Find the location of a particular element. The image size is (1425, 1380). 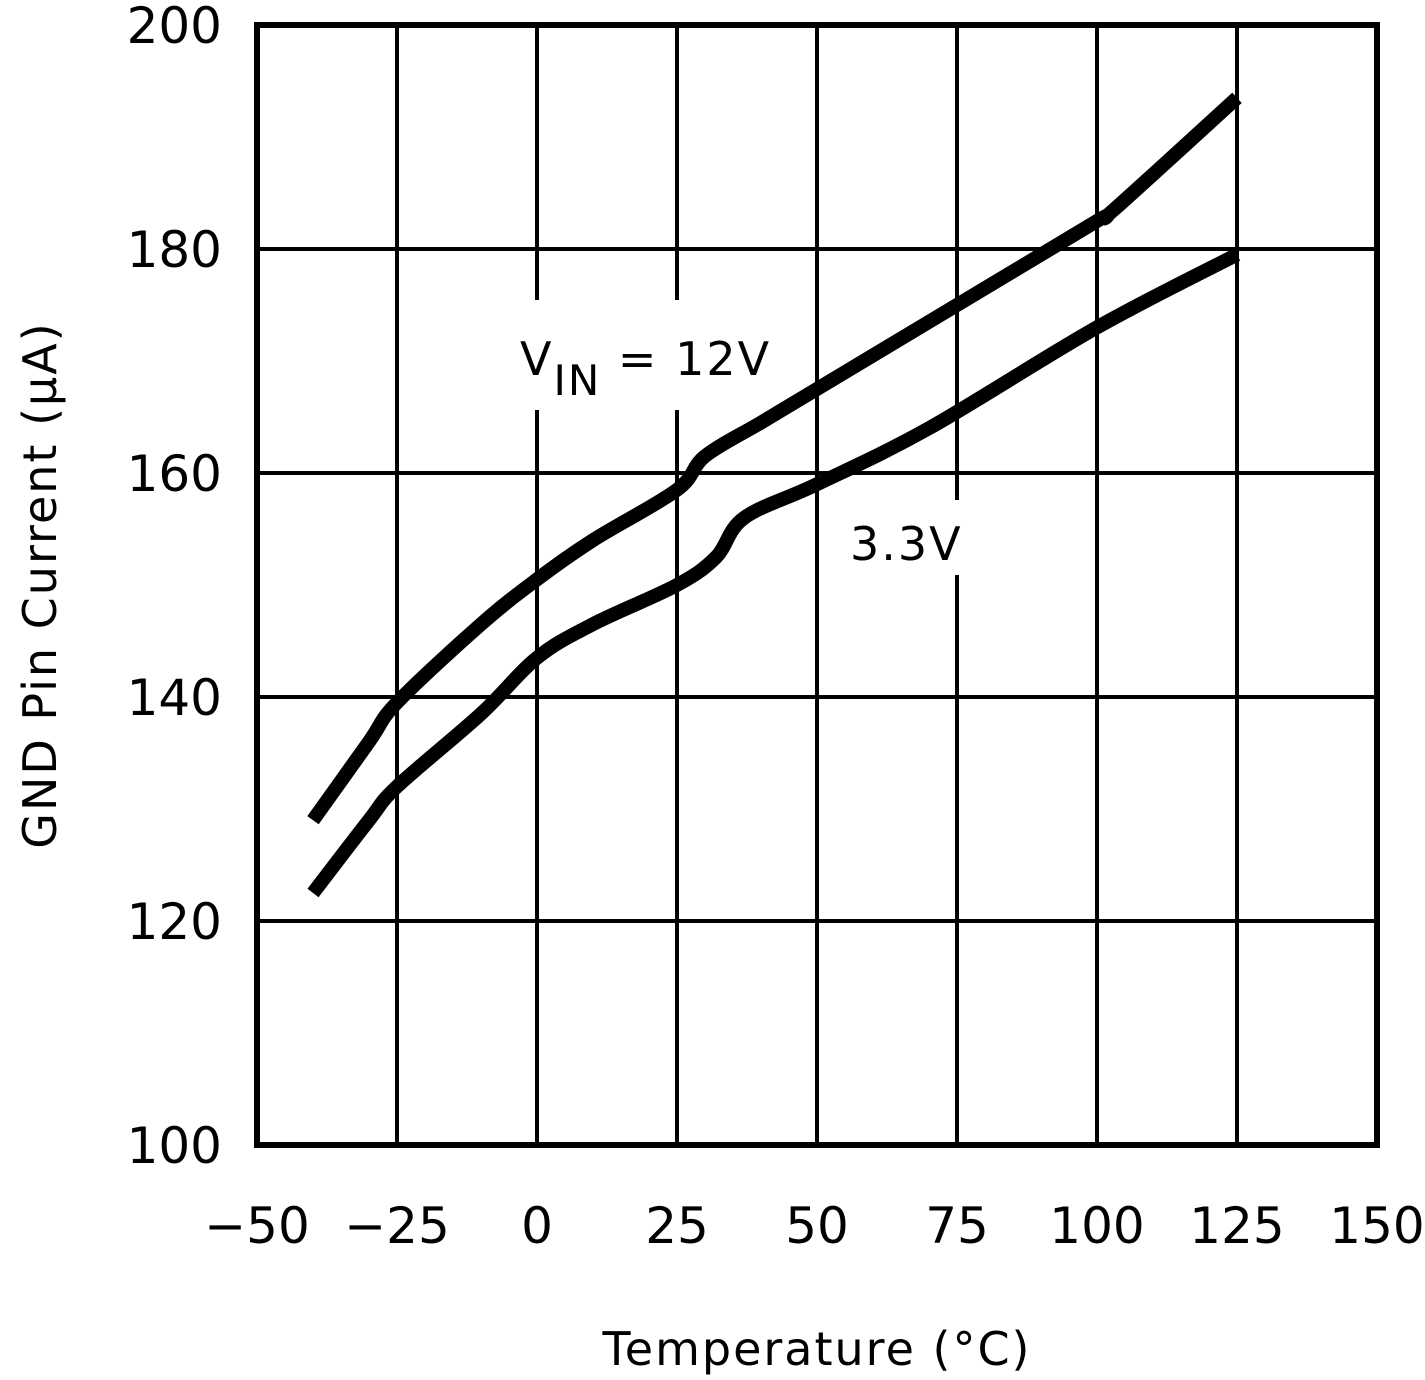

y-tick-label: 140 is located at coordinates (174, 698).